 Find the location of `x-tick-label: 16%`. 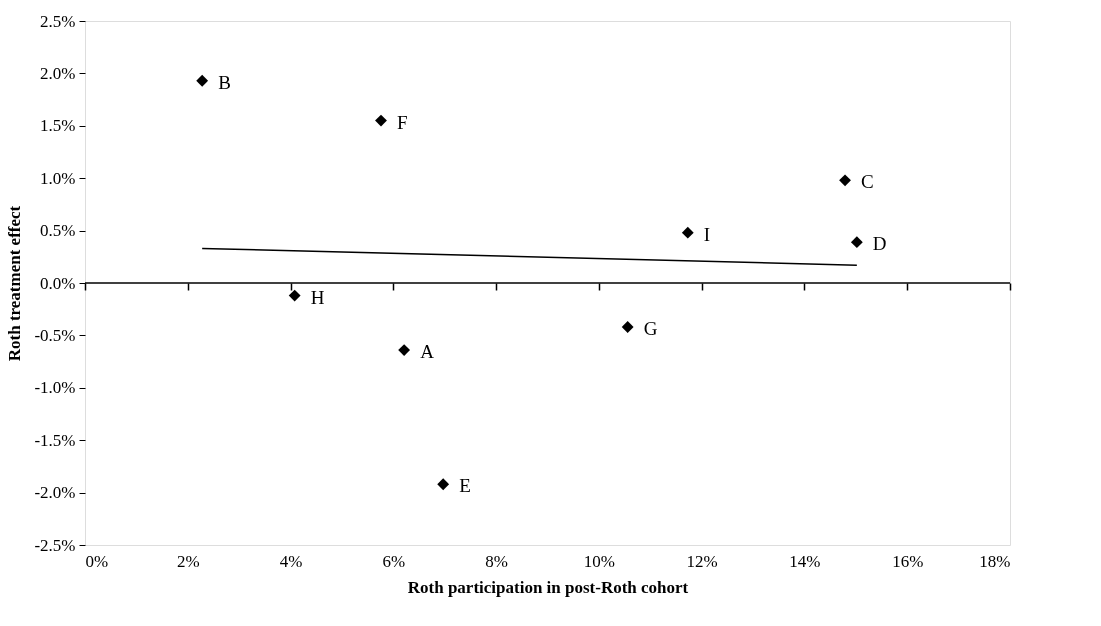

x-tick-label: 16% is located at coordinates (908, 561).